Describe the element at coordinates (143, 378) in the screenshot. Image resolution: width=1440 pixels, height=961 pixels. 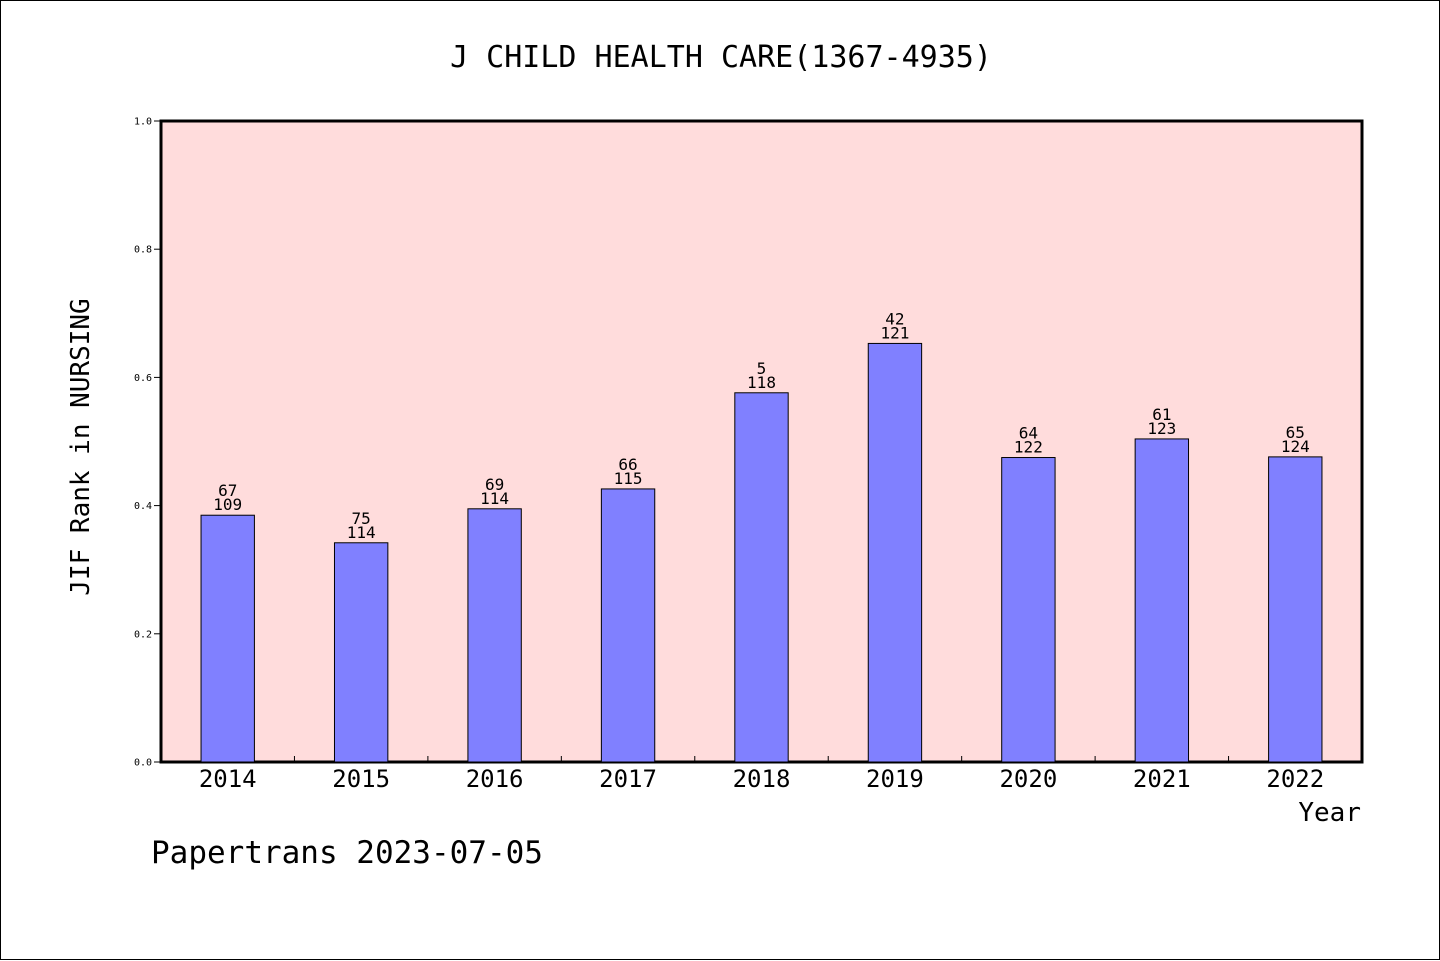
I see `y-tick-label-0.6: 0.6` at that location.